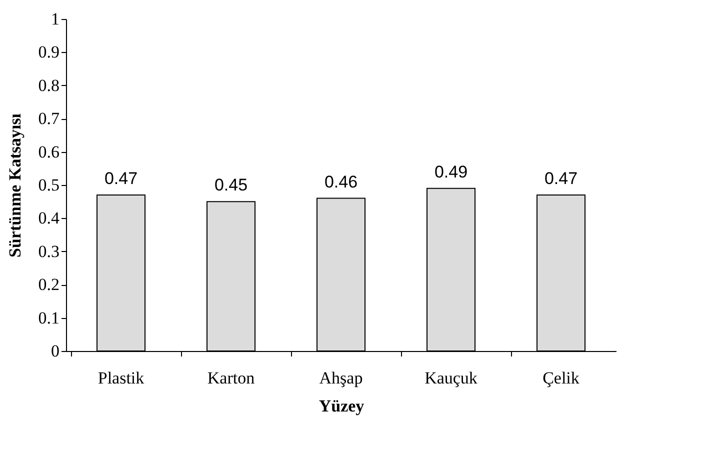  What do you see at coordinates (49, 52) in the screenshot?
I see `y-tick-label: 0.9` at bounding box center [49, 52].